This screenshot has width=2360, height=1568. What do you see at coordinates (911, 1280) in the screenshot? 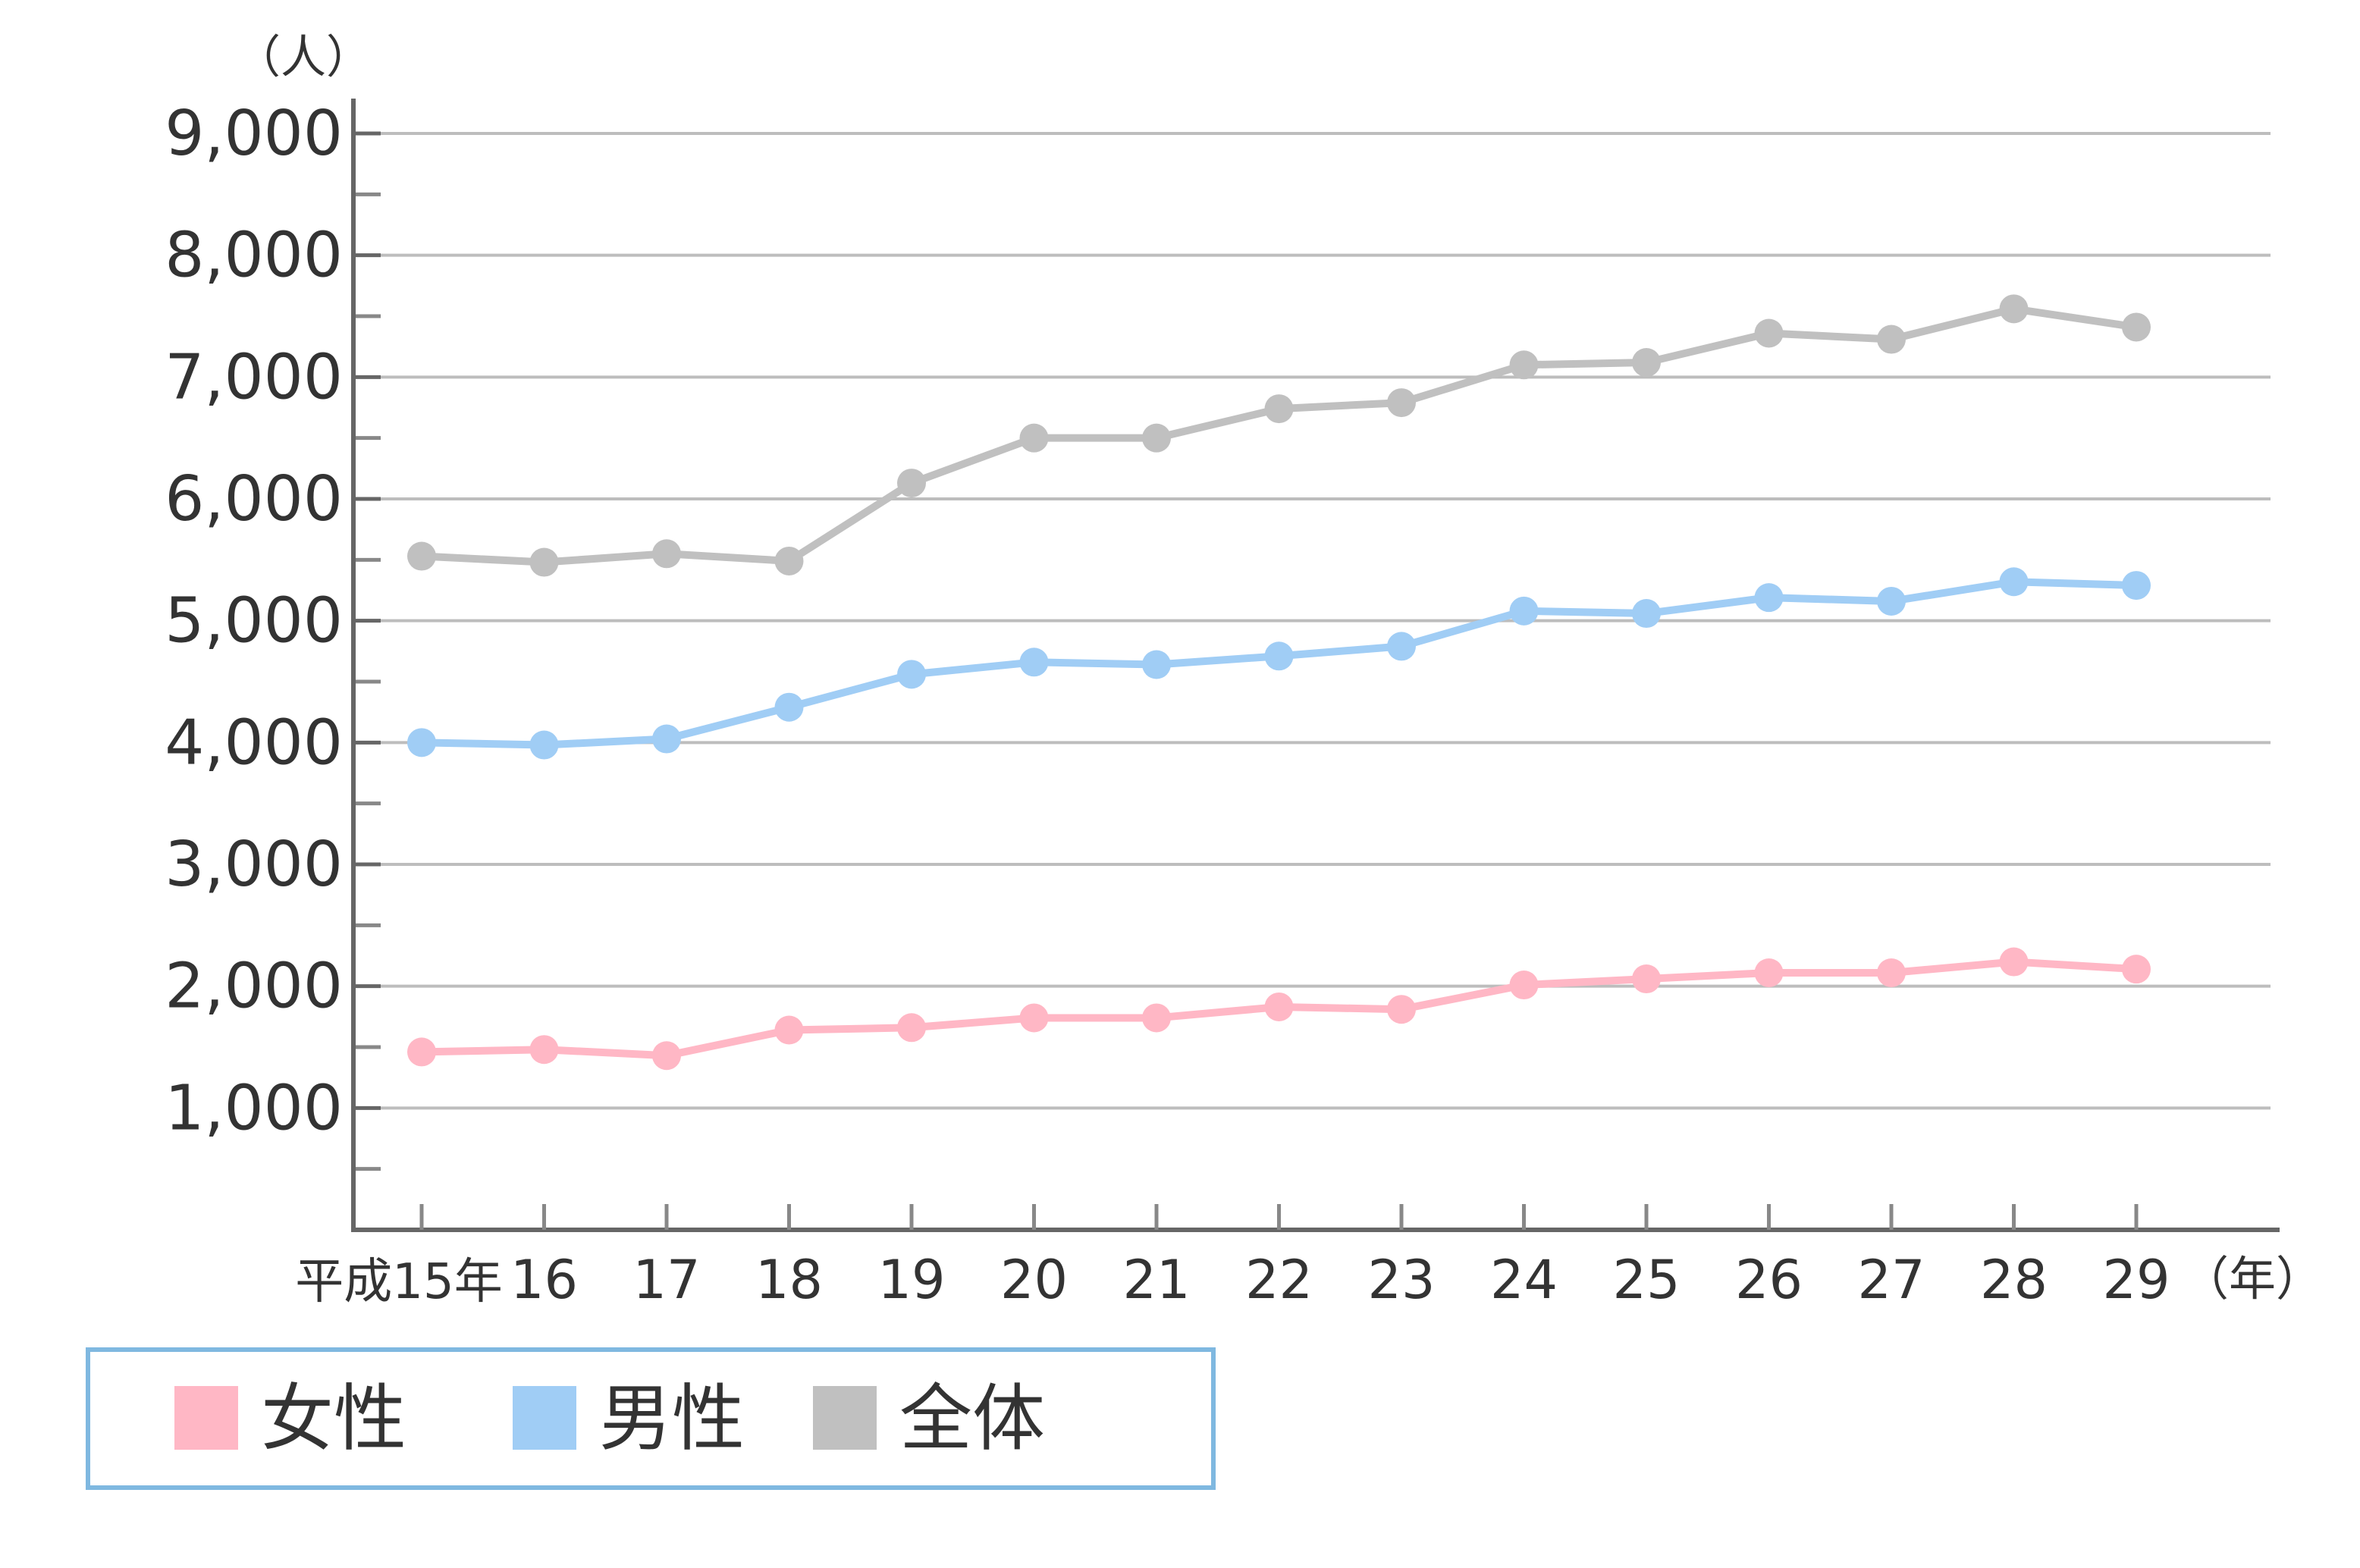
I see `x-tick-label: 19` at bounding box center [911, 1280].